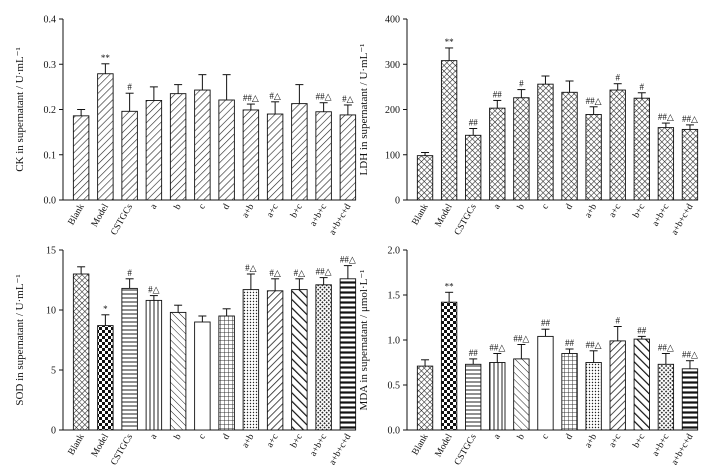 The image size is (702, 469). Describe the element at coordinates (666, 117) in the screenshot. I see `ldh-significance-label: ##△` at that location.